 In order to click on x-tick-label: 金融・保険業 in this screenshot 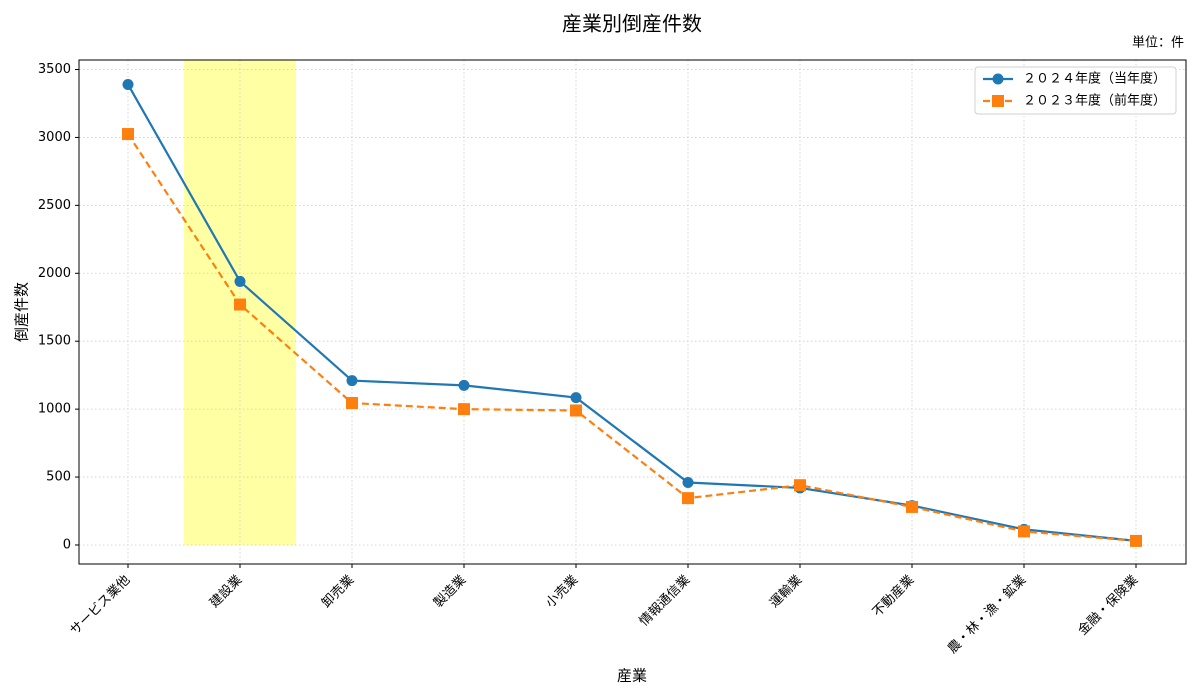, I will do `click(1108, 605)`.